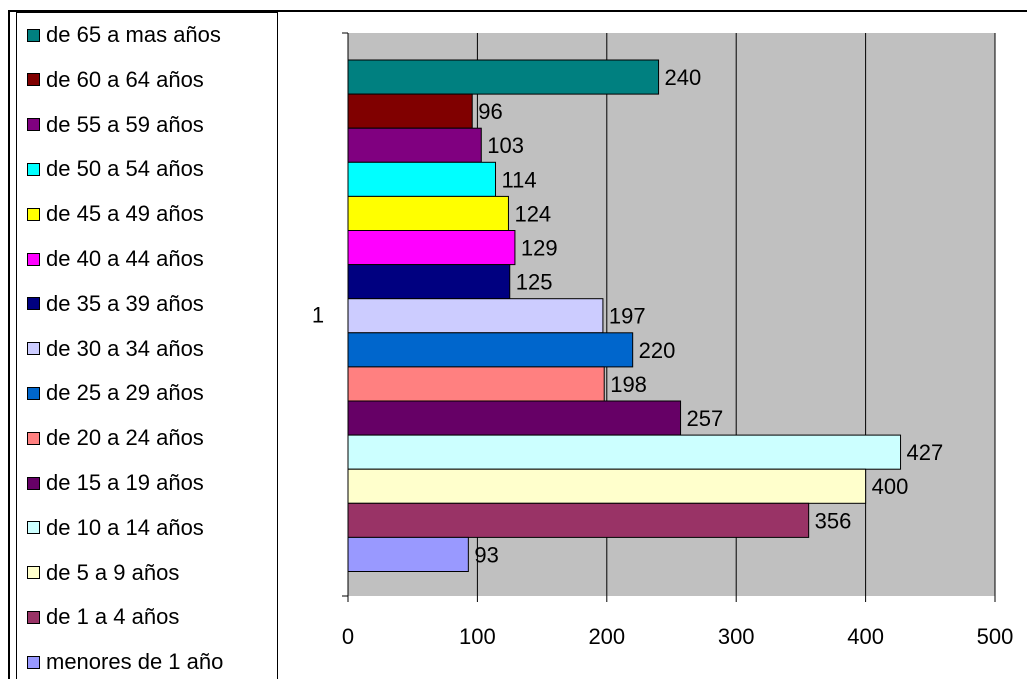 This screenshot has width=1029, height=679. Describe the element at coordinates (705, 418) in the screenshot. I see `data-label: 257` at that location.